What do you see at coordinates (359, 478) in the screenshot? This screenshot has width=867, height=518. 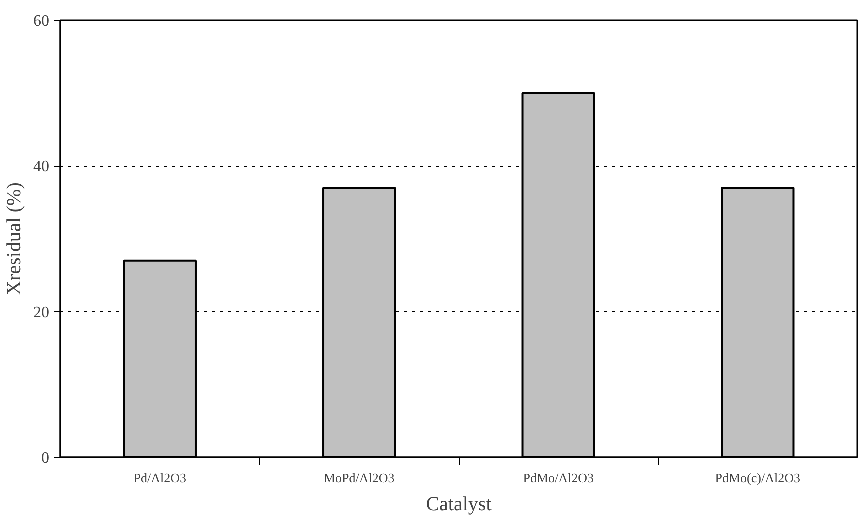 I see `x-tick-label: MoPd/Al2O3` at bounding box center [359, 478].